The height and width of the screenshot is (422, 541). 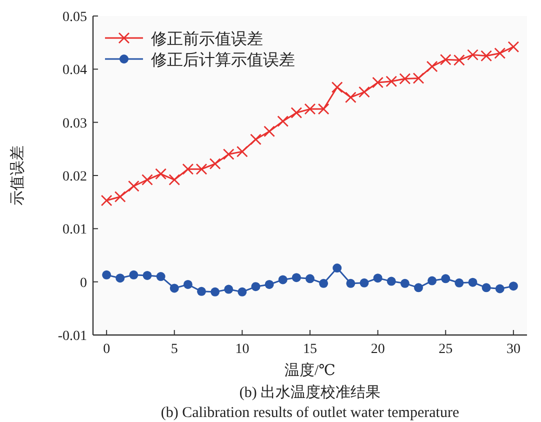 What do you see at coordinates (74, 70) in the screenshot?
I see `y-tick-label: 0.04` at bounding box center [74, 70].